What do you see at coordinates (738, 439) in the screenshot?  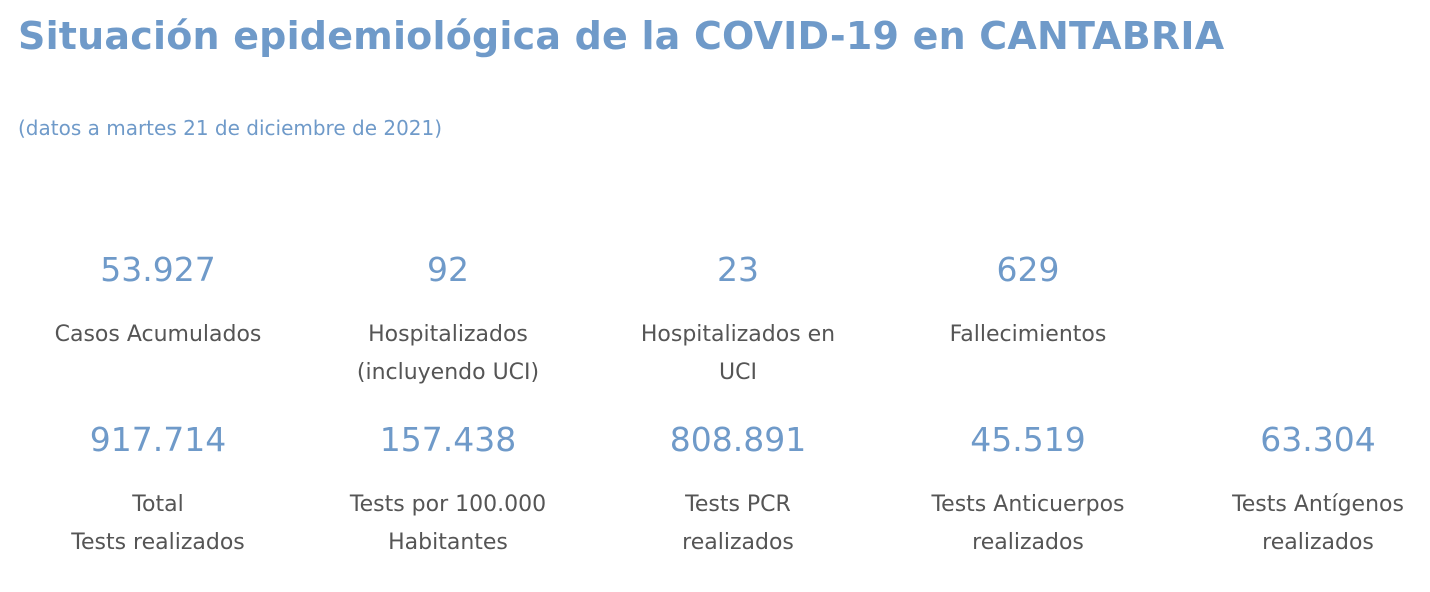 I see `stat-value: 808.891` at bounding box center [738, 439].